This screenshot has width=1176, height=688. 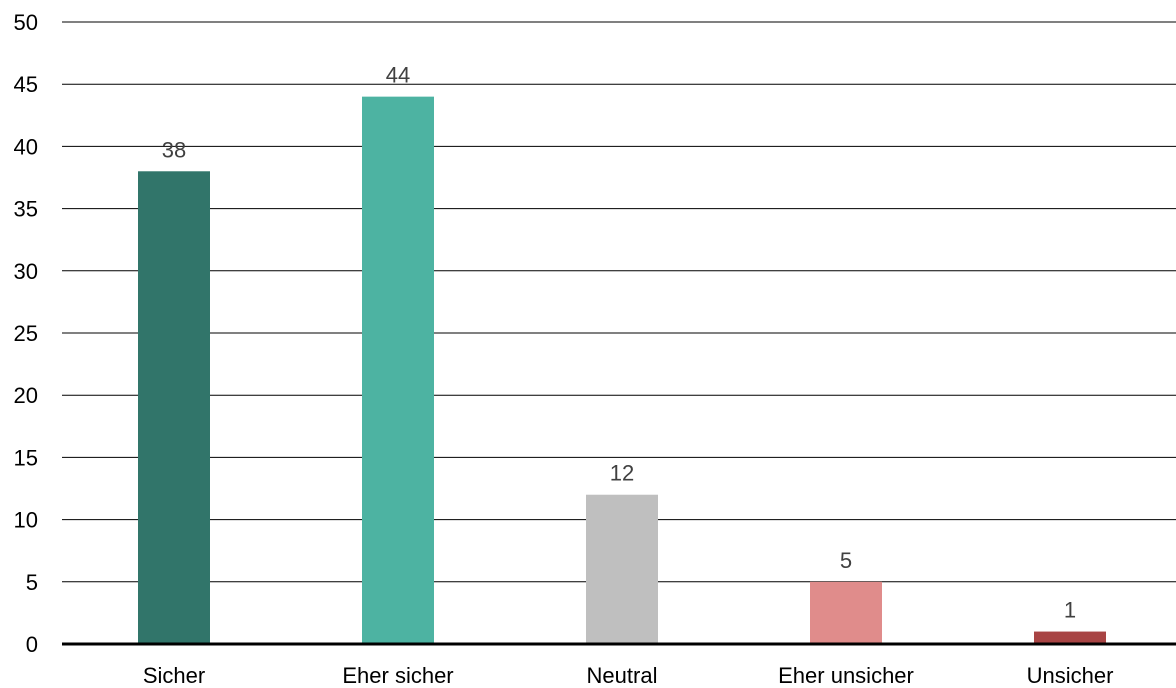 I want to click on y-tick-label: 40, so click(x=26, y=146).